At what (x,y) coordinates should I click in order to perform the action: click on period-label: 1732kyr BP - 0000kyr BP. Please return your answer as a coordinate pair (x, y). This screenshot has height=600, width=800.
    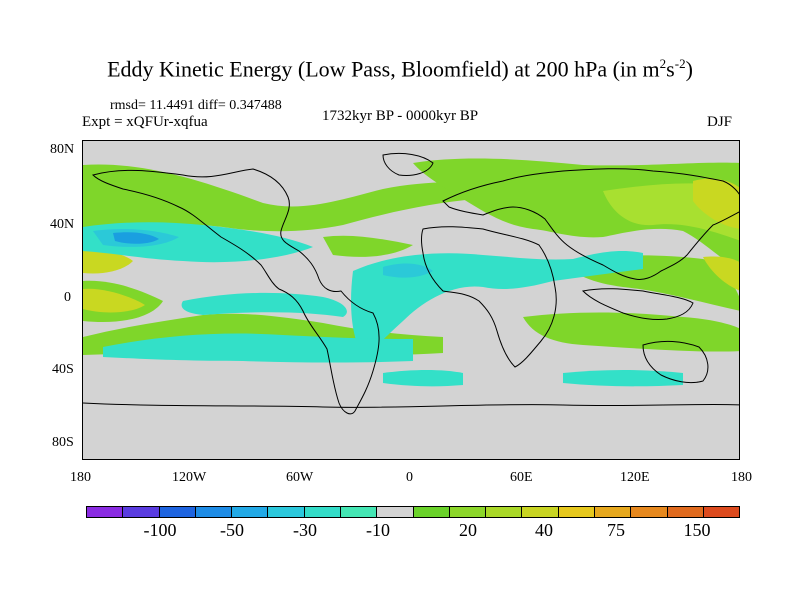
    Looking at the image, I should click on (400, 116).